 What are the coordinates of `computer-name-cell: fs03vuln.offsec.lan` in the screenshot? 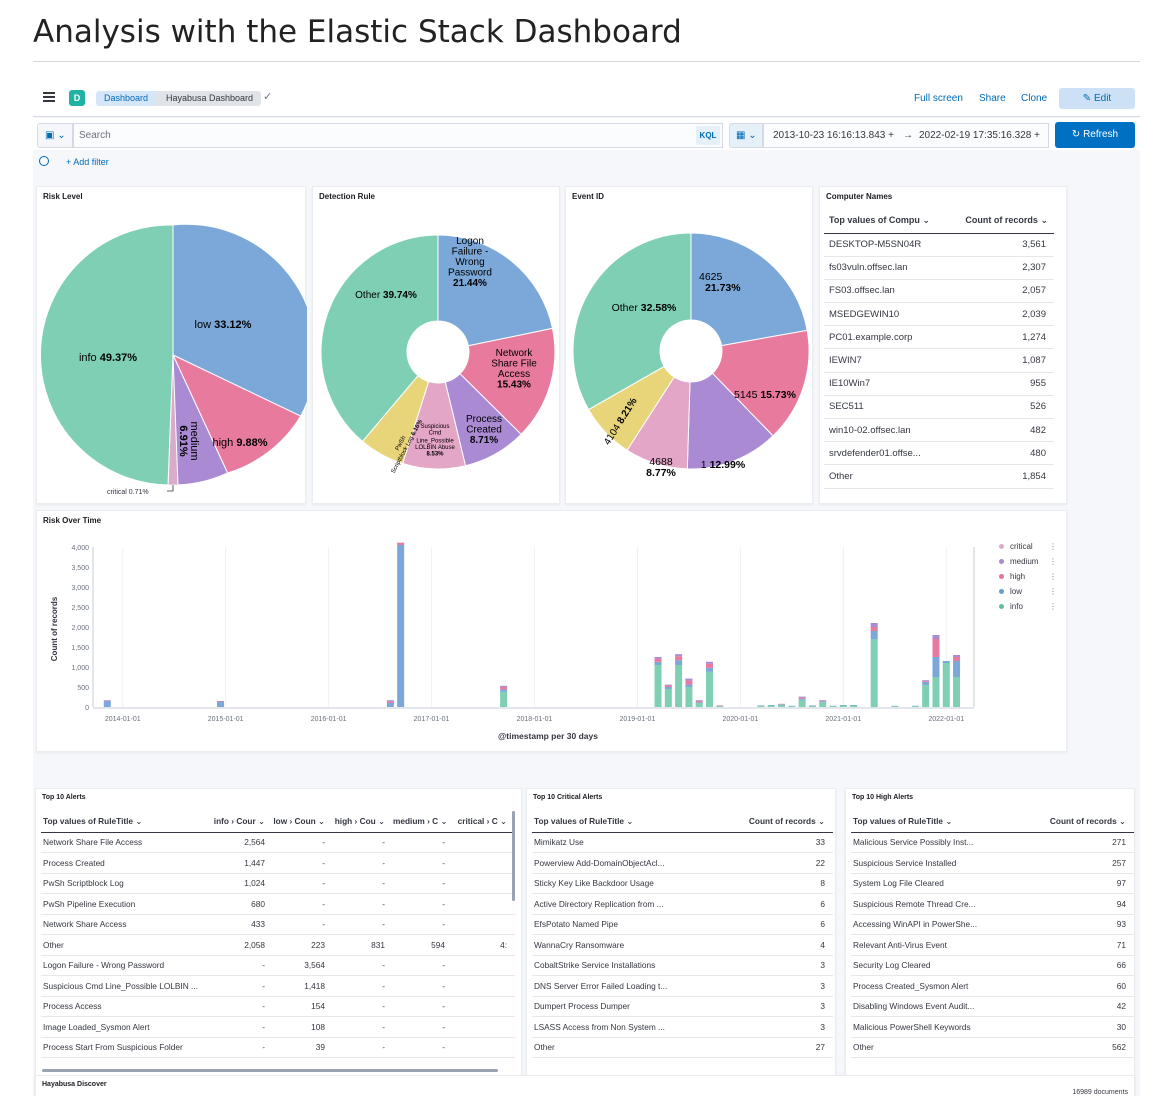 It's located at (888, 268).